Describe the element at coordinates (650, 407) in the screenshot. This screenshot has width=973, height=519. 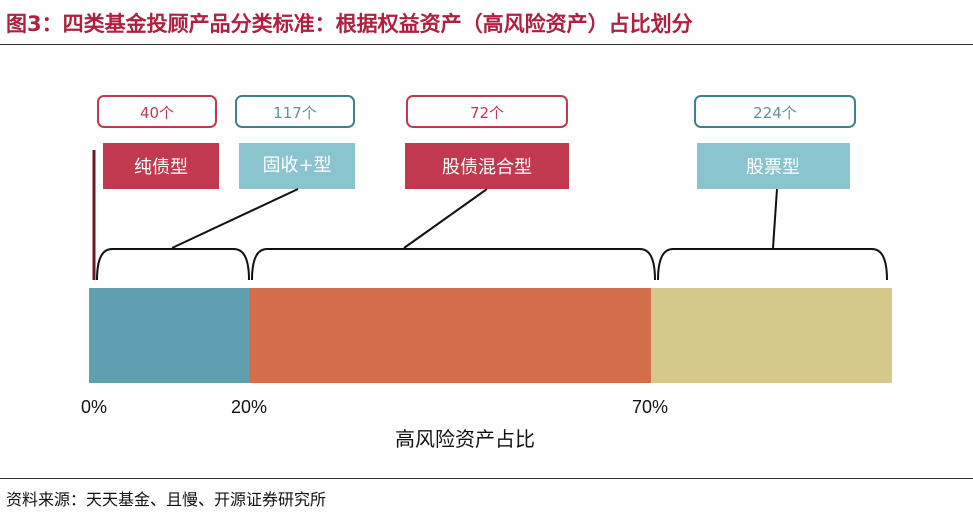
I see `tick-label-70: 70%` at that location.